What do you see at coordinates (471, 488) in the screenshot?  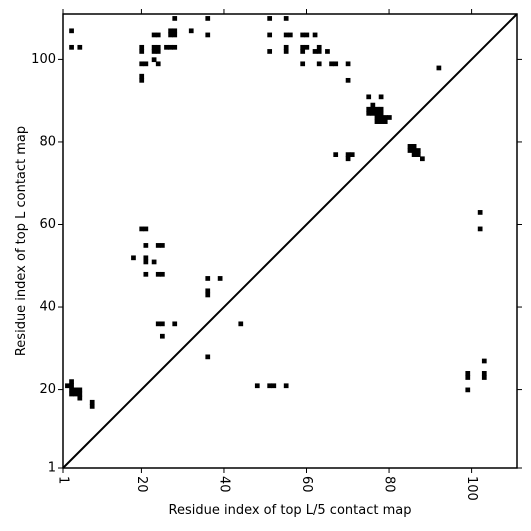 I see `x-tick-label: 100` at bounding box center [471, 488].